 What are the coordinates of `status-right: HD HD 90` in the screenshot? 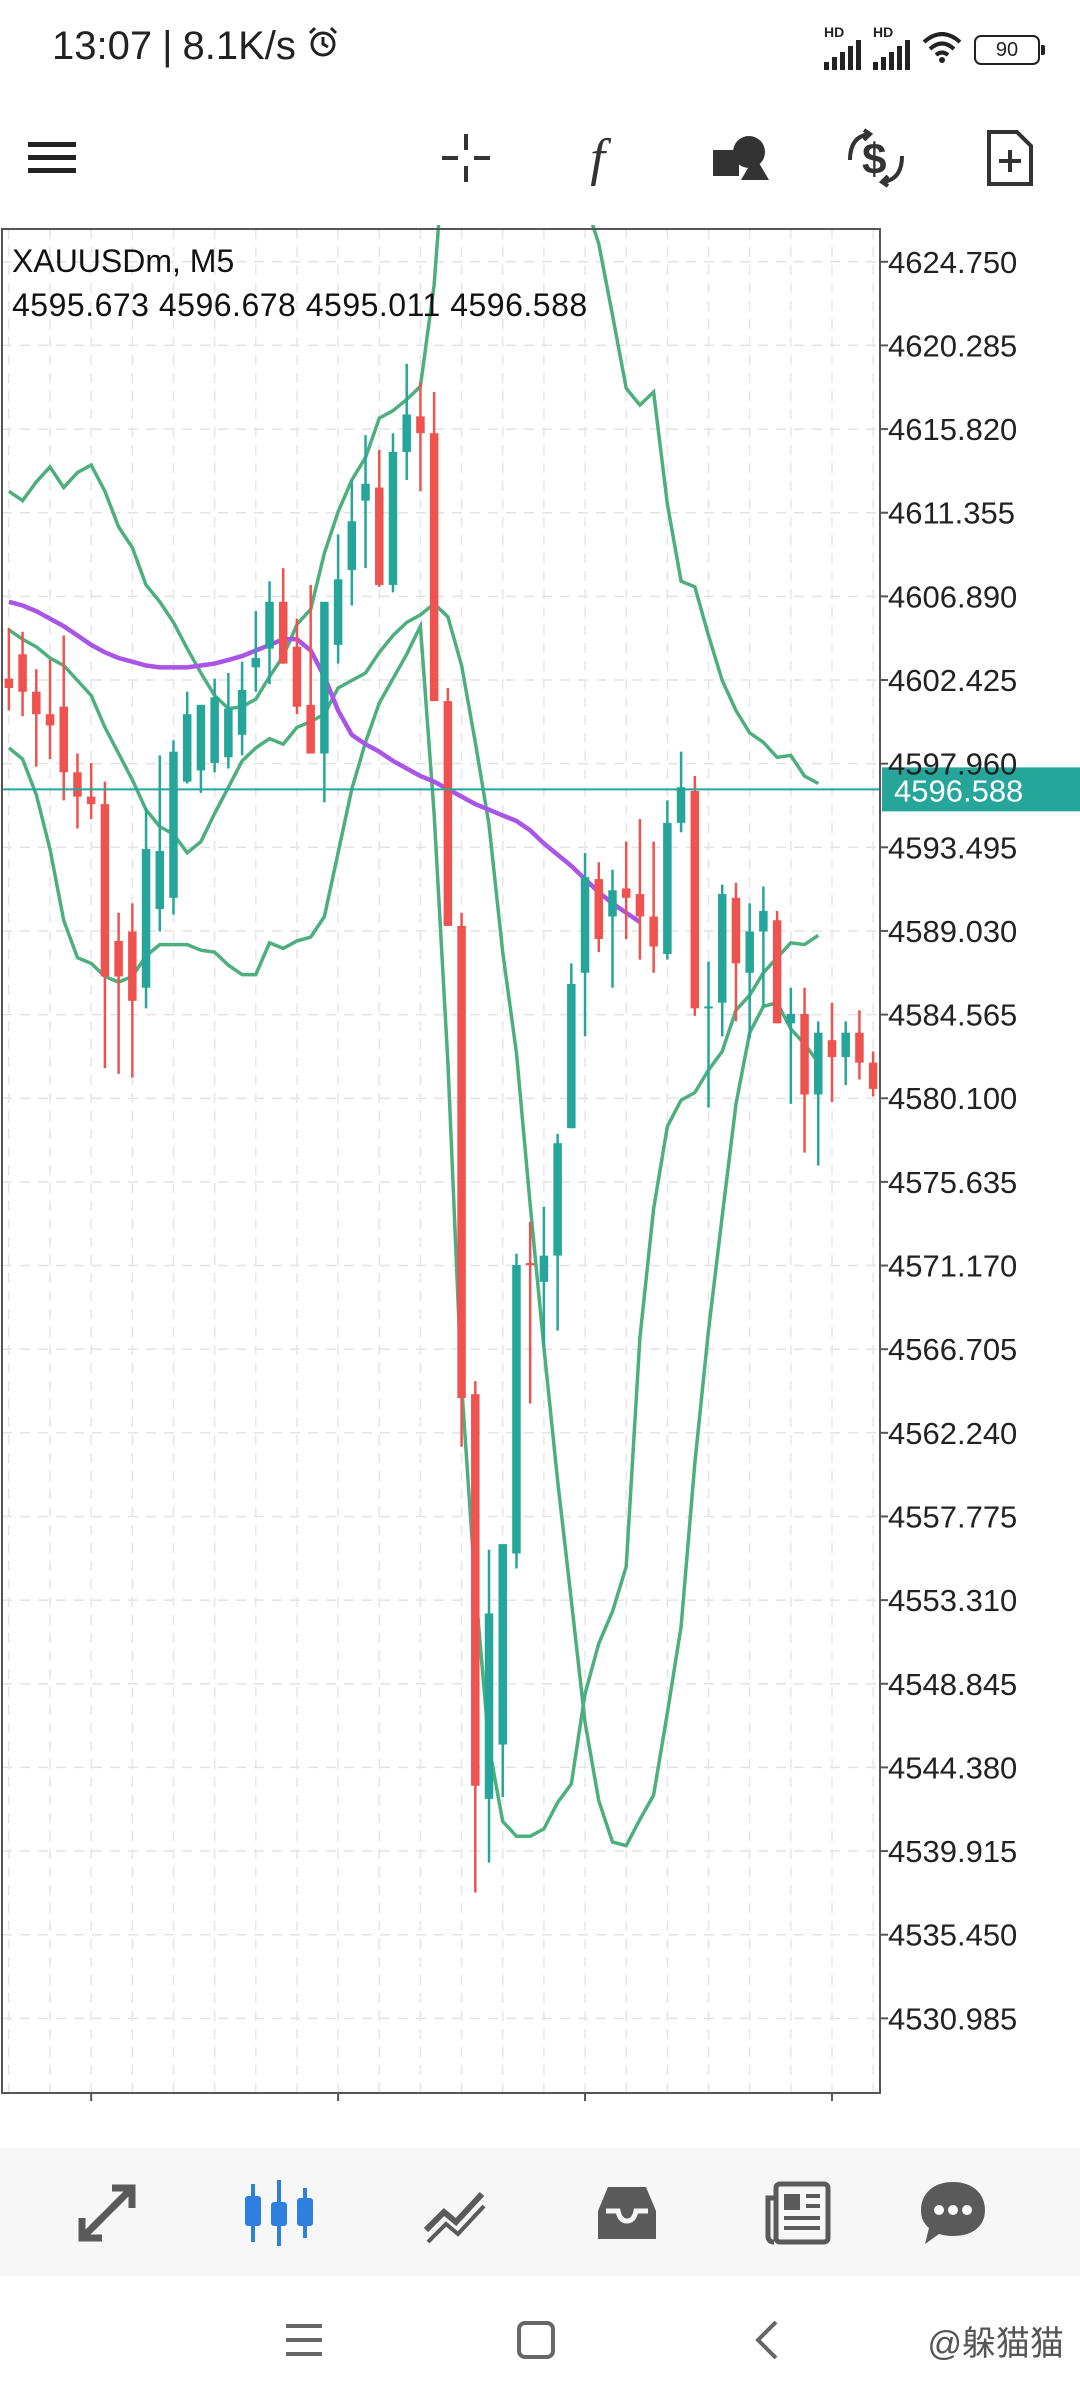 It's located at (934, 47).